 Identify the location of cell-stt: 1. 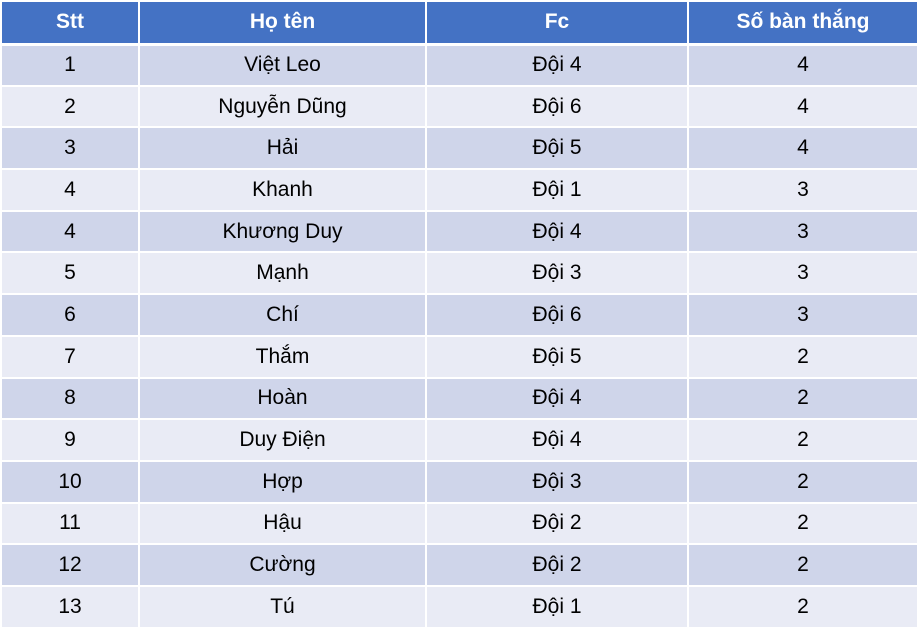
(70, 65).